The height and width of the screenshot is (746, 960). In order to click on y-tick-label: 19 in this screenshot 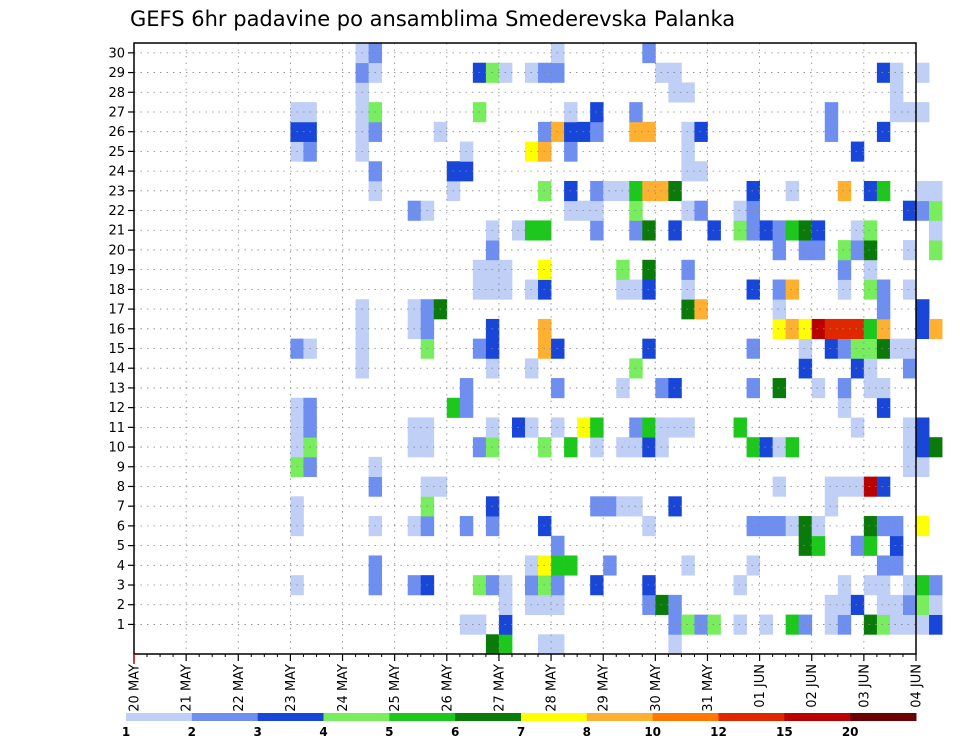, I will do `click(116, 270)`.